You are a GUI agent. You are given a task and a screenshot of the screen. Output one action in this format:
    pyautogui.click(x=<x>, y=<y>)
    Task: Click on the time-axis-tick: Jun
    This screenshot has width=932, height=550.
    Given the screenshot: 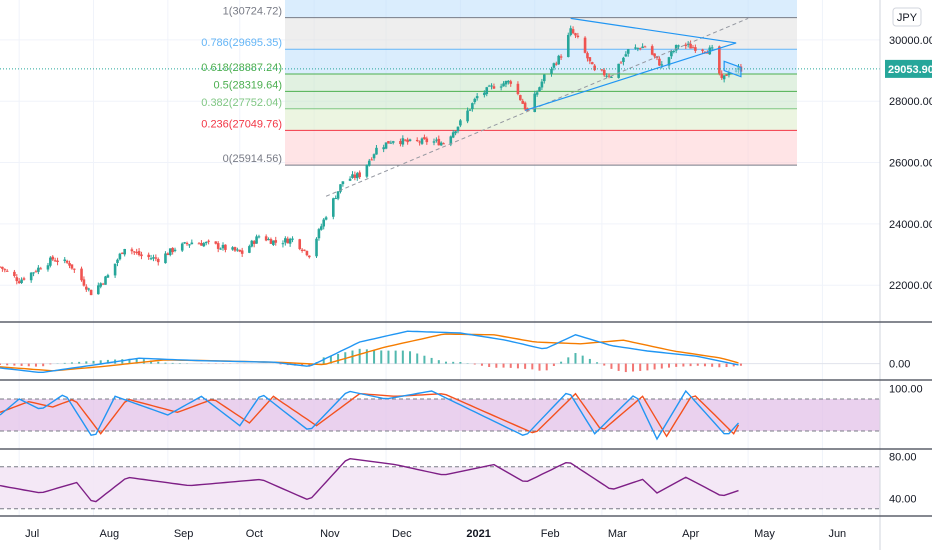 What is the action you would take?
    pyautogui.click(x=837, y=534)
    